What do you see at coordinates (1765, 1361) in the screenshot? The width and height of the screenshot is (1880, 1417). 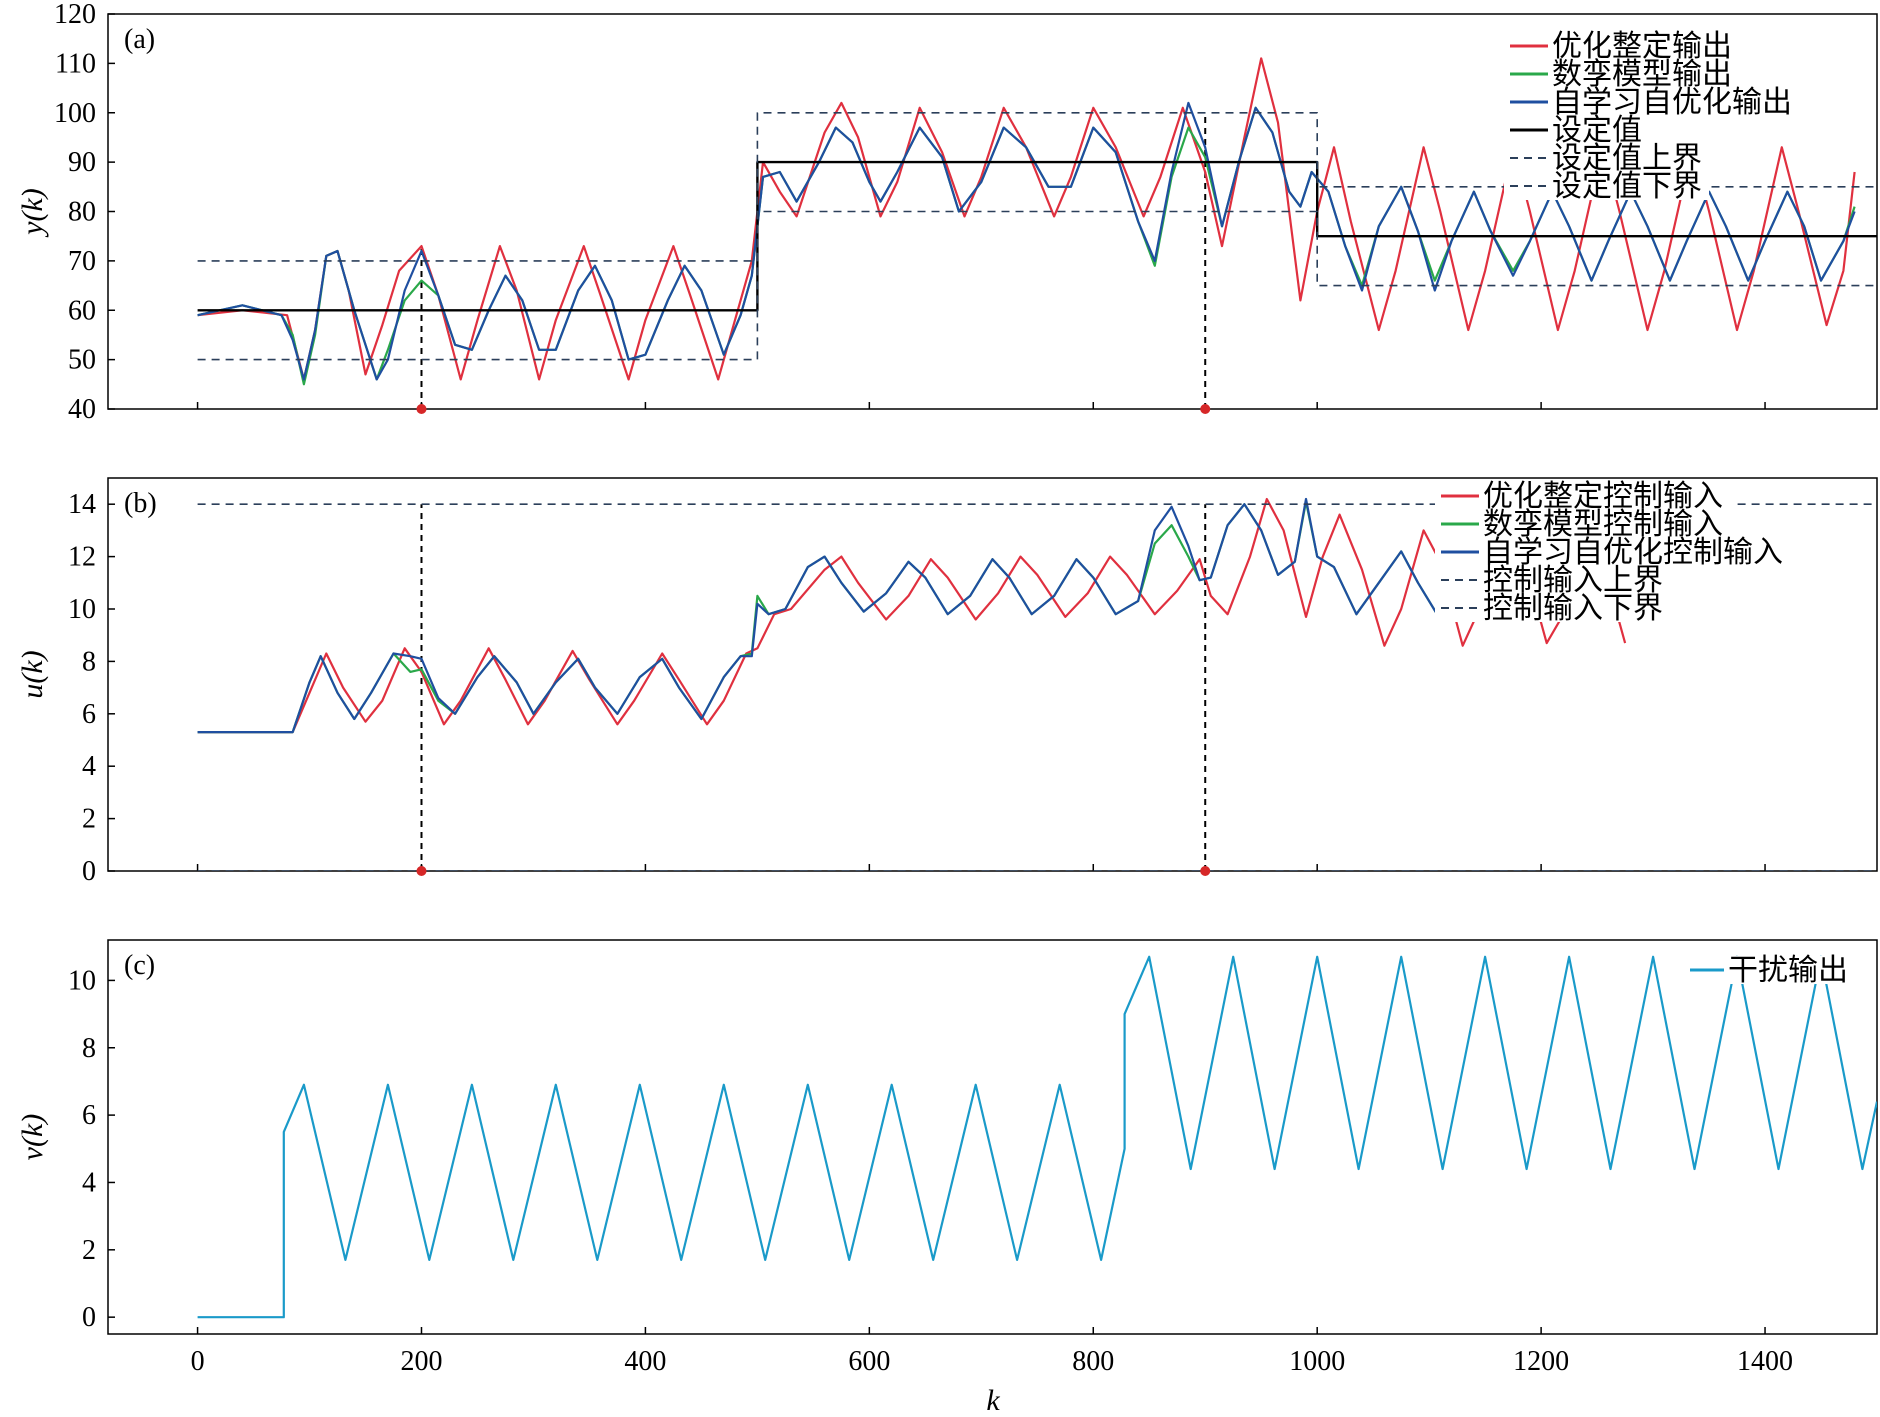 I see `x-tick-label: 1400` at bounding box center [1765, 1361].